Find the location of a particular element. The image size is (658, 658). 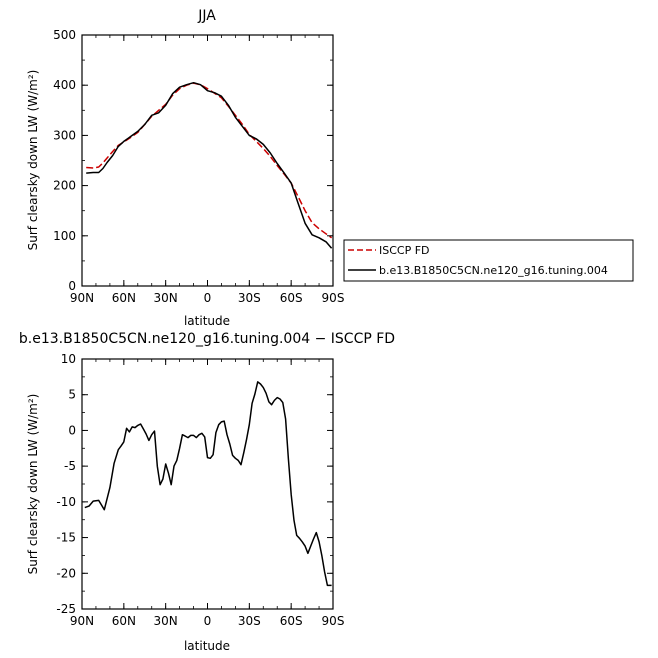

top-chart-x-tick-label: 60N is located at coordinates (124, 298).